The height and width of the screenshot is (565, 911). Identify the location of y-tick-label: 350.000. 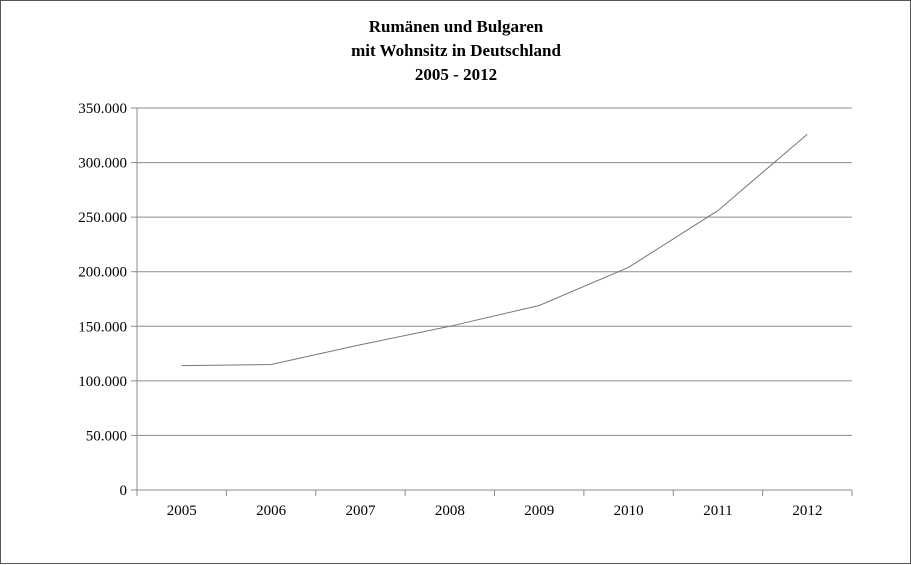
(102, 109).